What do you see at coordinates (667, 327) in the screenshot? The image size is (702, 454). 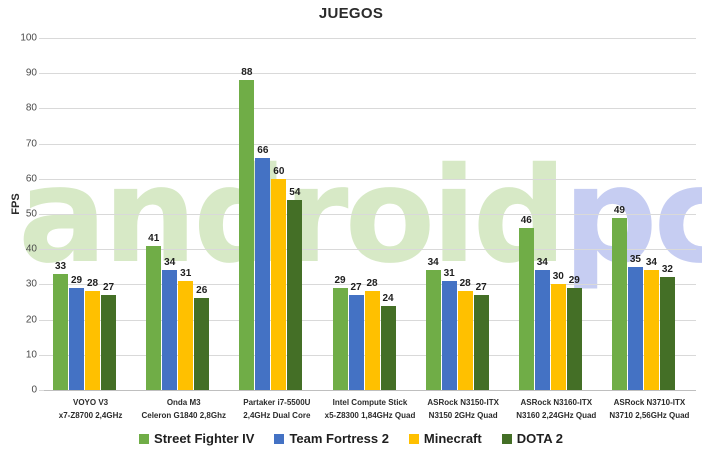 I see `bar: 32` at bounding box center [667, 327].